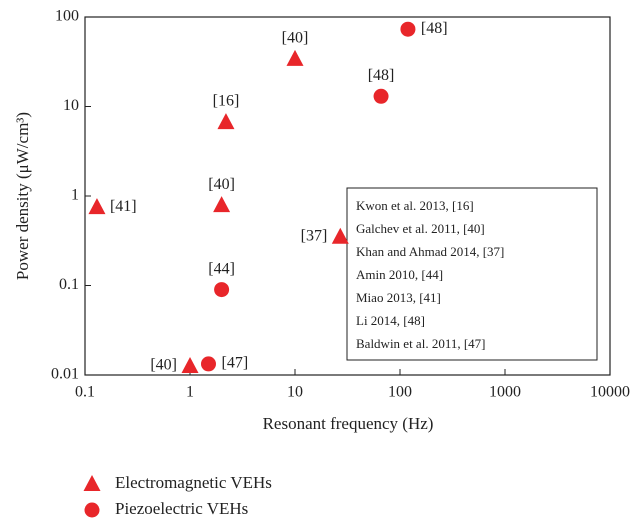 The image size is (637, 521). I want to click on x-tick-label: 0.1, so click(85, 392).